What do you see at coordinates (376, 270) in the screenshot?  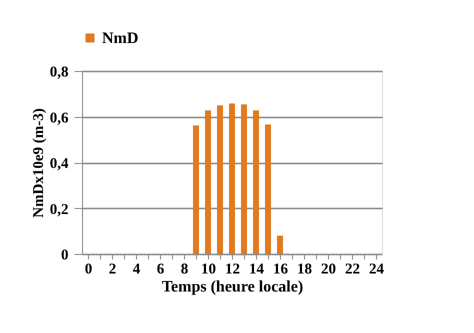 I see `x-tick-label: 24` at bounding box center [376, 270].